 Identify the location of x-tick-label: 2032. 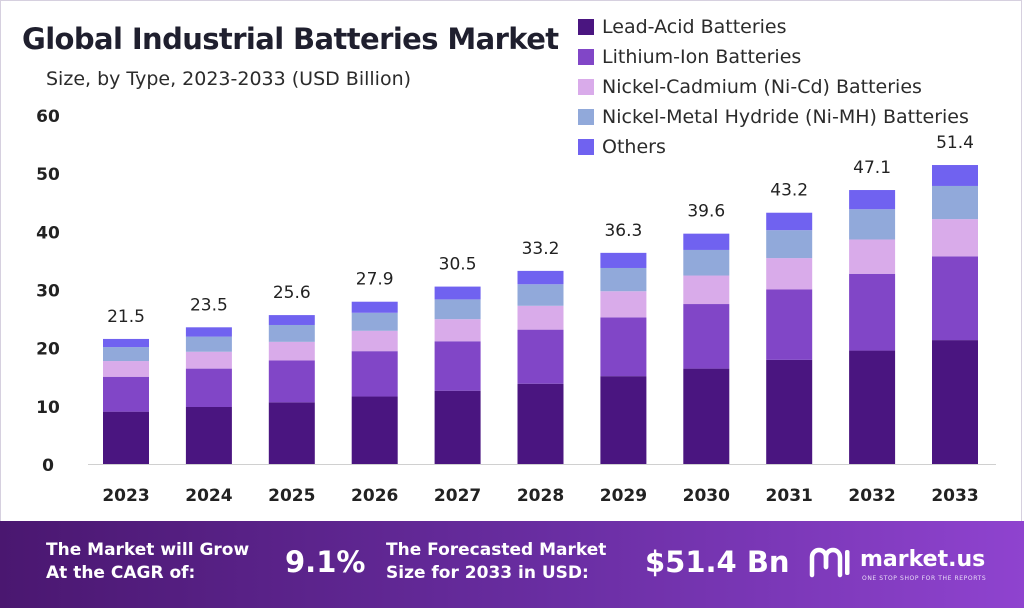
(871, 496).